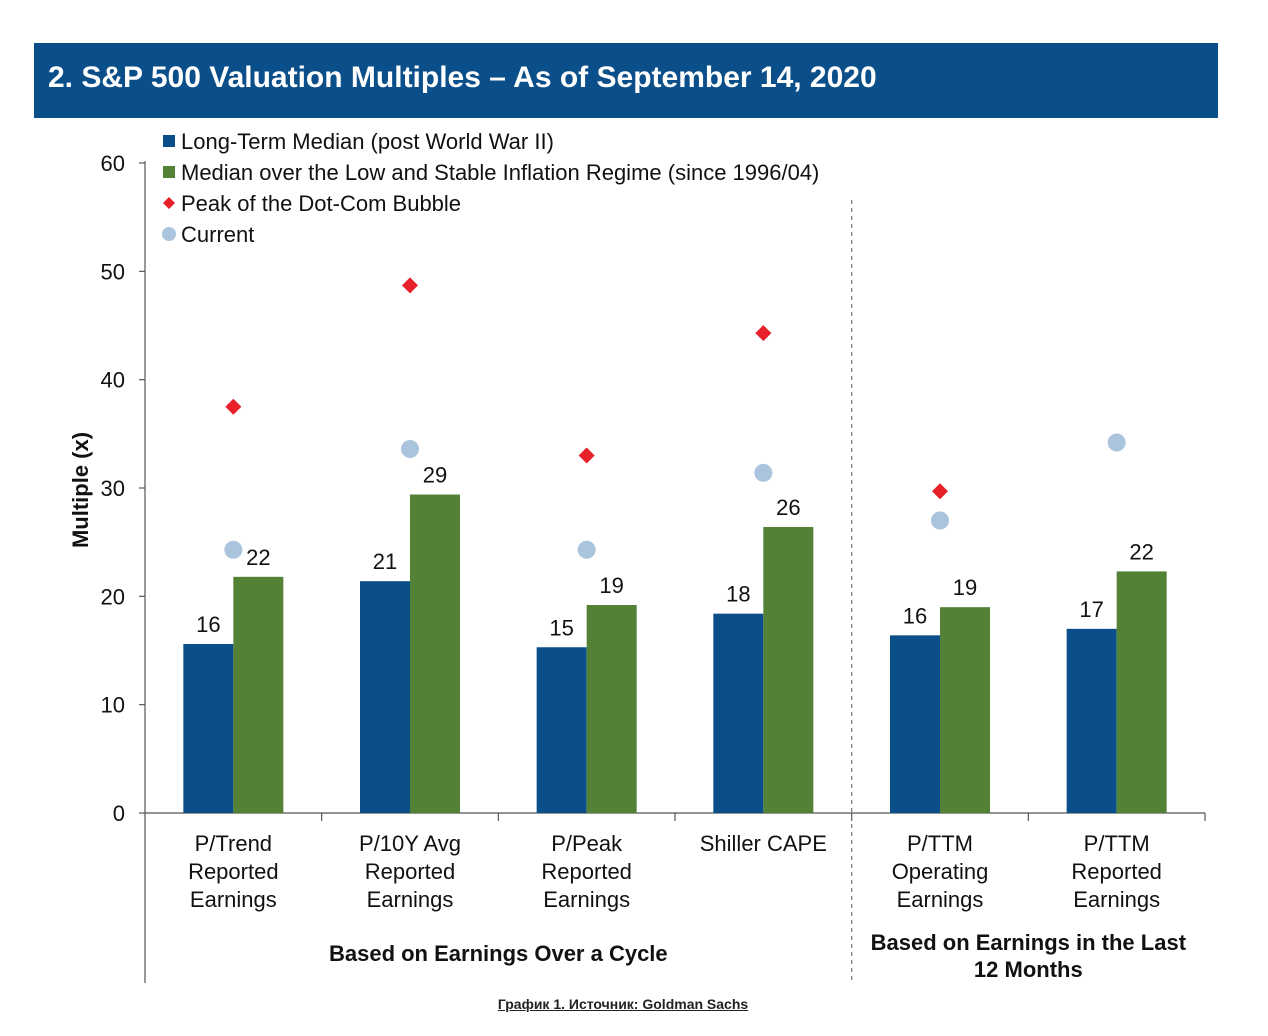  I want to click on legend-label: Peak of the Dot-Com Bubble, so click(321, 203).